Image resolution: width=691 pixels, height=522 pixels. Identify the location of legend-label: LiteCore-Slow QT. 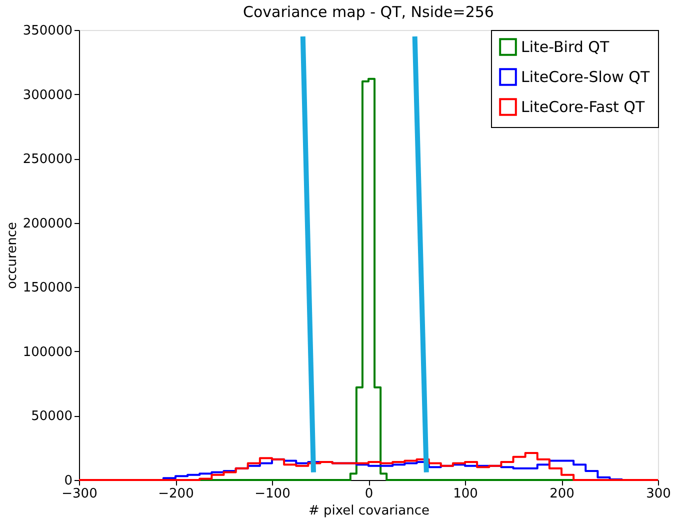
(585, 77).